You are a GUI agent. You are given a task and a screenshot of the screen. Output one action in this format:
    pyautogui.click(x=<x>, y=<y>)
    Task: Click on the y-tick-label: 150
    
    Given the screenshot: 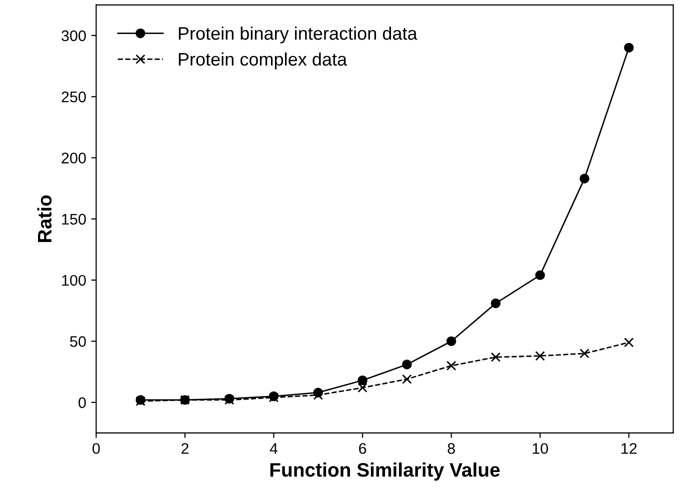 What is the action you would take?
    pyautogui.click(x=74, y=219)
    